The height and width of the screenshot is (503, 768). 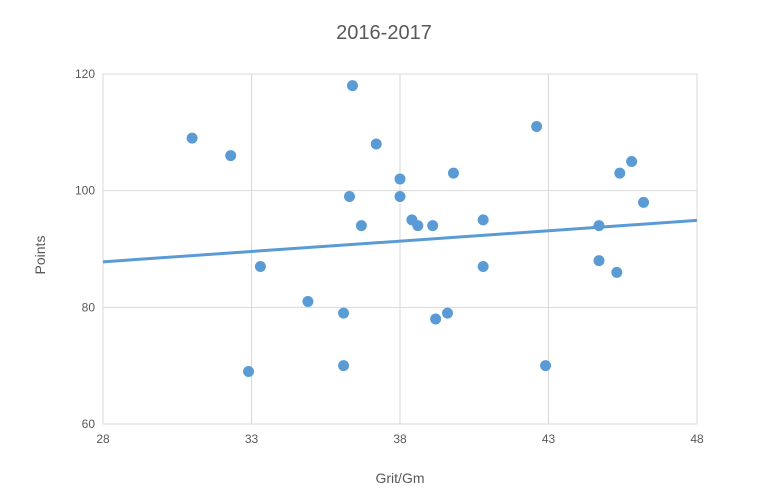 I want to click on y-tick-label: 100, so click(x=85, y=191).